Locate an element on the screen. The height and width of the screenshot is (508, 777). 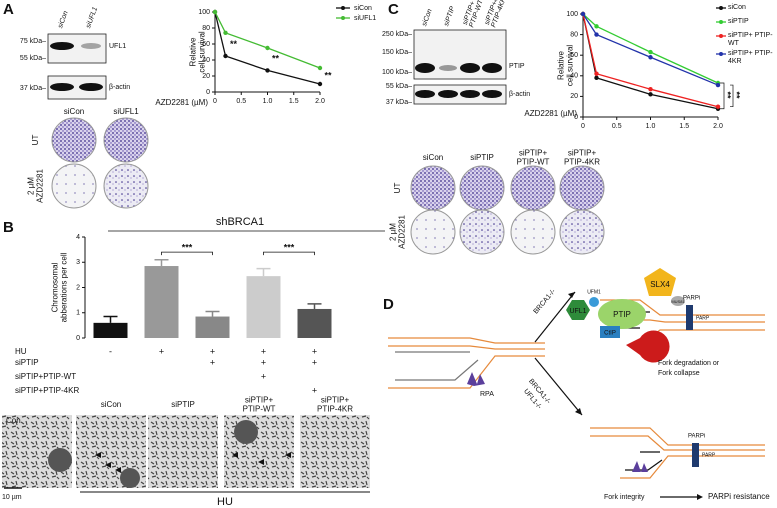
treatment-label: HU is located at coordinates (21, 351).